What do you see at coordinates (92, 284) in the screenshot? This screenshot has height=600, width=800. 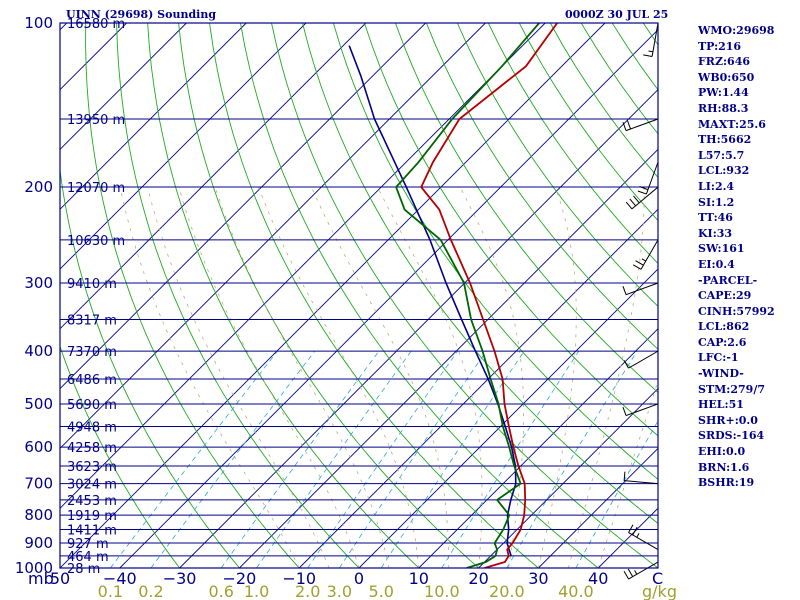 I see `height-label: 9410 m` at bounding box center [92, 284].